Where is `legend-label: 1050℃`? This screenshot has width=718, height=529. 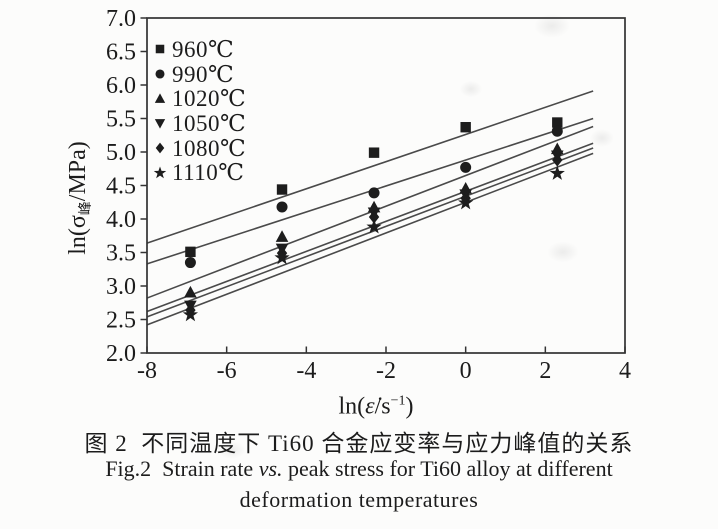
legend-label: 1050℃ is located at coordinates (209, 123).